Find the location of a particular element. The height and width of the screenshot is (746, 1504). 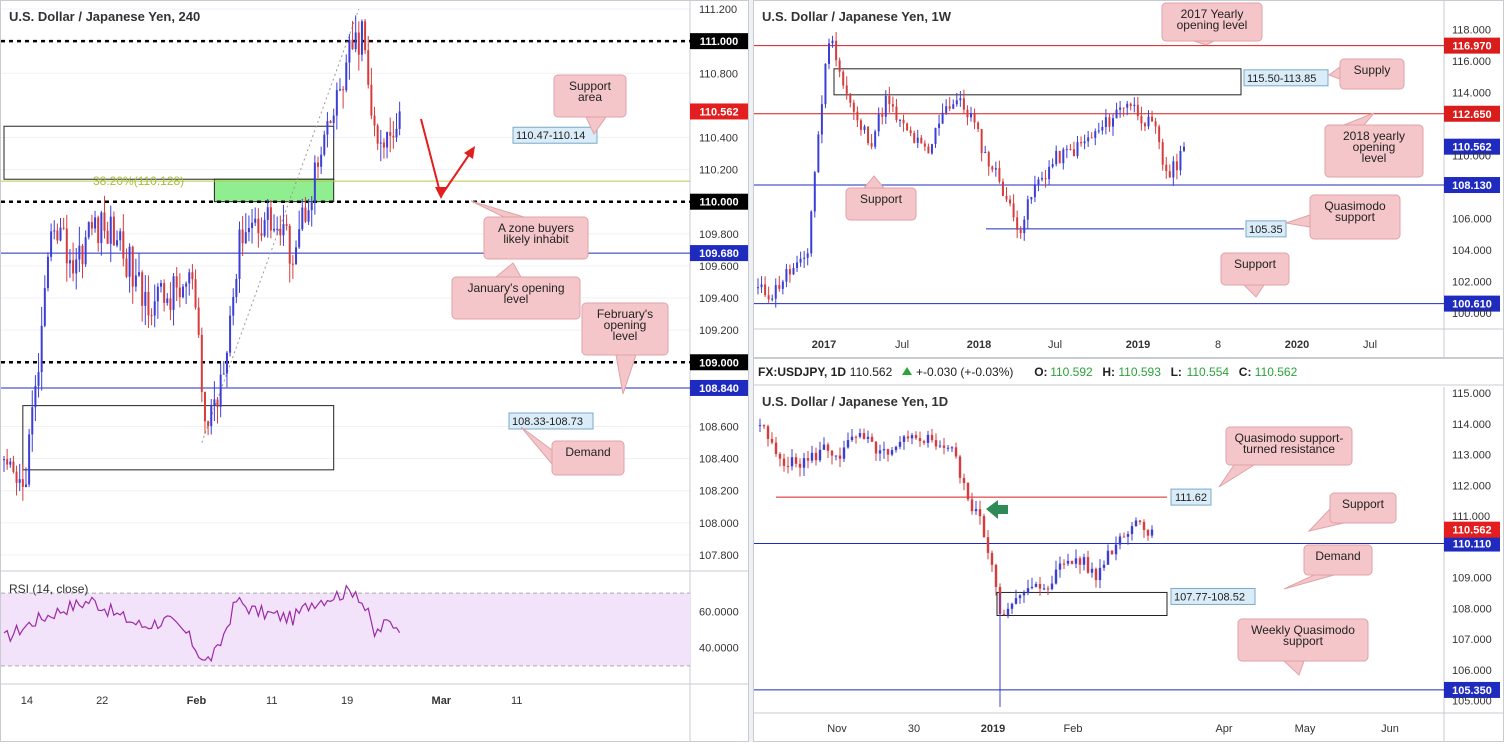

w1-callout-2018-pointer is located at coordinates (1359, 119).